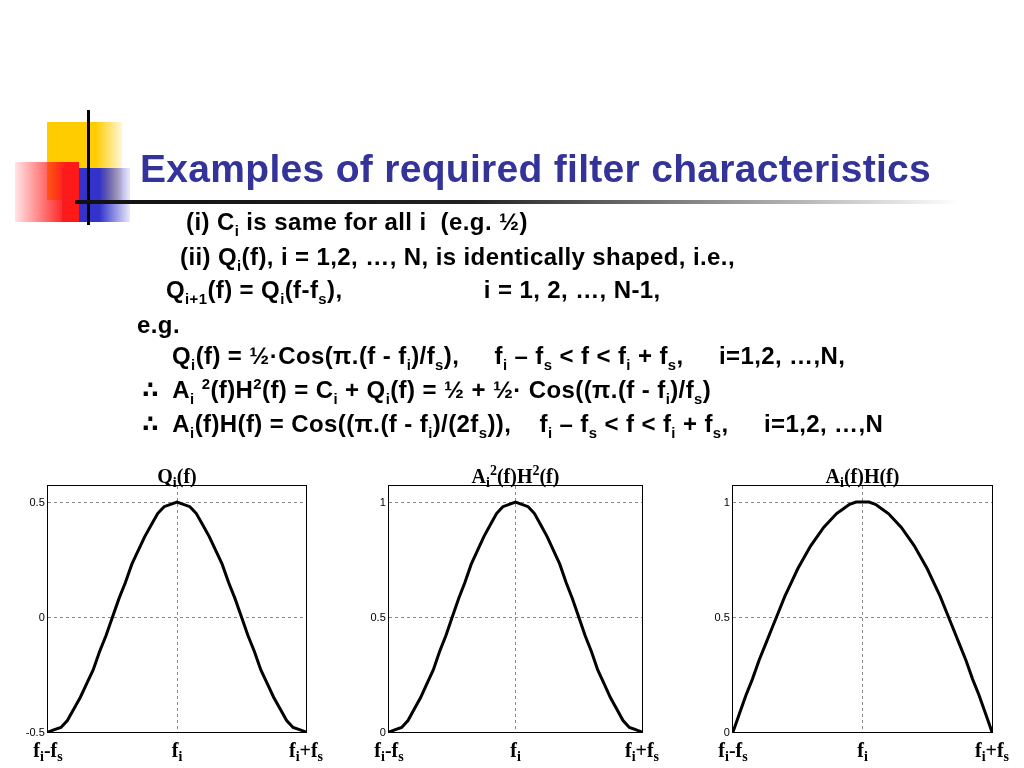 This screenshot has width=1024, height=768. I want to click on text: (ii) Q$_{i}$(f), i = 1,2, …, N, is identically shaped, i.e.,, so click(457, 258).